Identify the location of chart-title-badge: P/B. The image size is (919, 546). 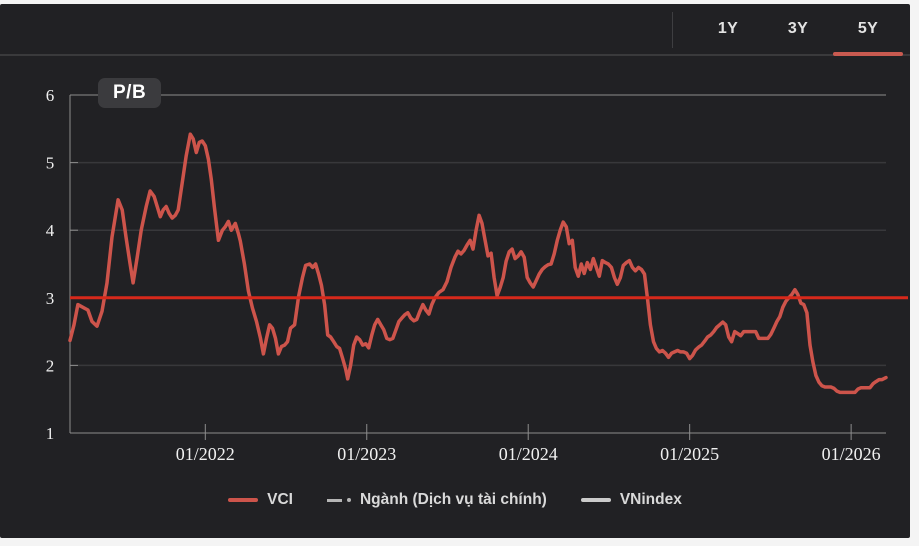
(130, 93).